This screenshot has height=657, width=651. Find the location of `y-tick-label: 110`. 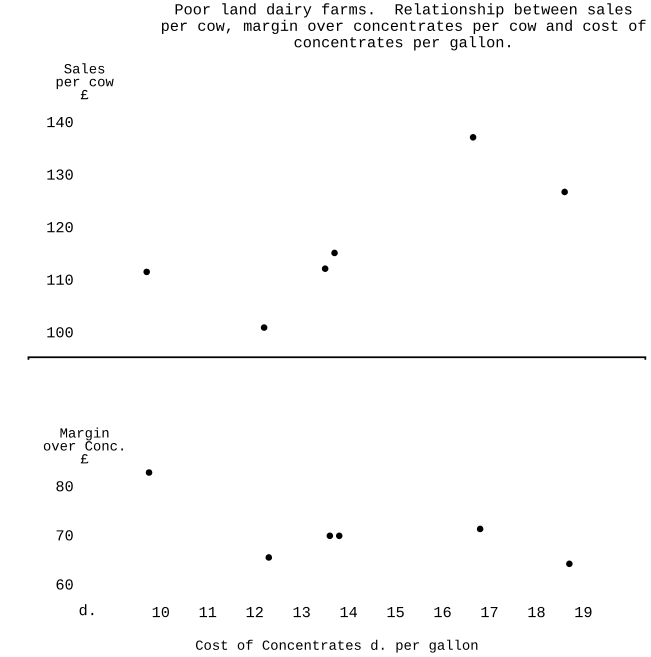

y-tick-label: 110 is located at coordinates (60, 279).